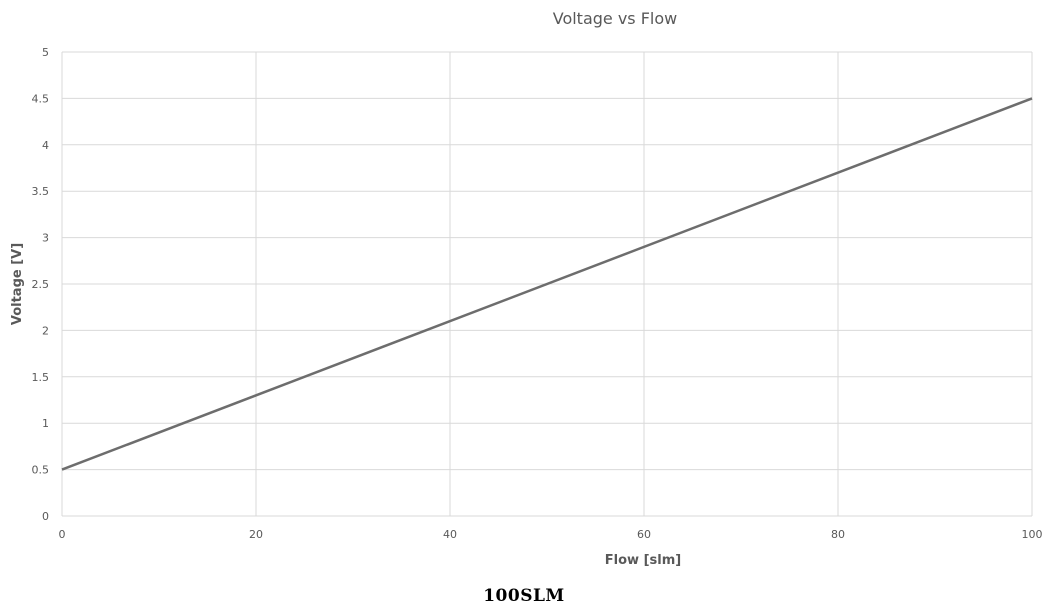 This screenshot has width=1048, height=611. Describe the element at coordinates (41, 377) in the screenshot. I see `y-tick-label: 1.5` at that location.